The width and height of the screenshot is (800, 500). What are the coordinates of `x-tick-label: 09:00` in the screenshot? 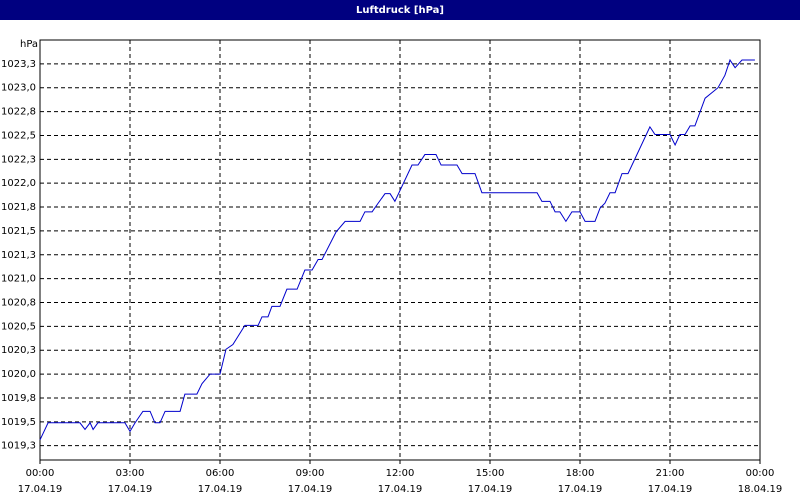 It's located at (310, 473).